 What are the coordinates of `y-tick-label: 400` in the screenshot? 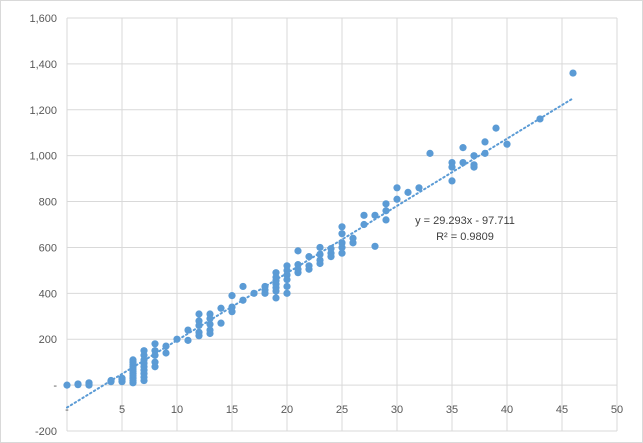 It's located at (48, 294).